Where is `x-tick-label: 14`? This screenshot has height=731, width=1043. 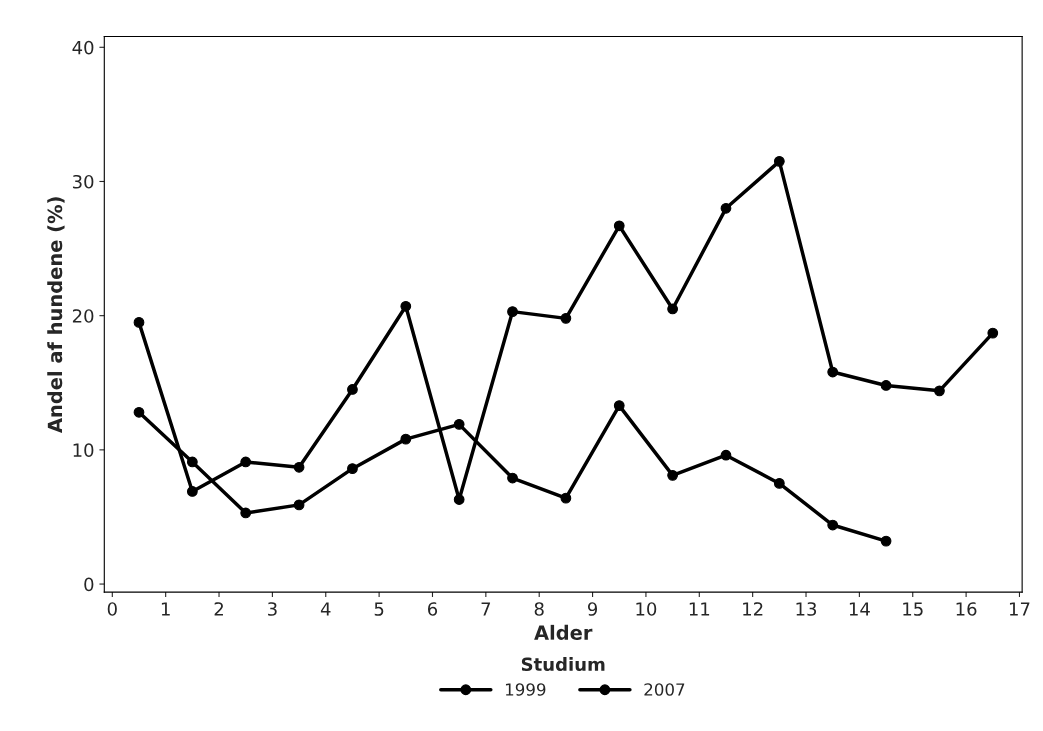
x-tick-label: 14 is located at coordinates (859, 609).